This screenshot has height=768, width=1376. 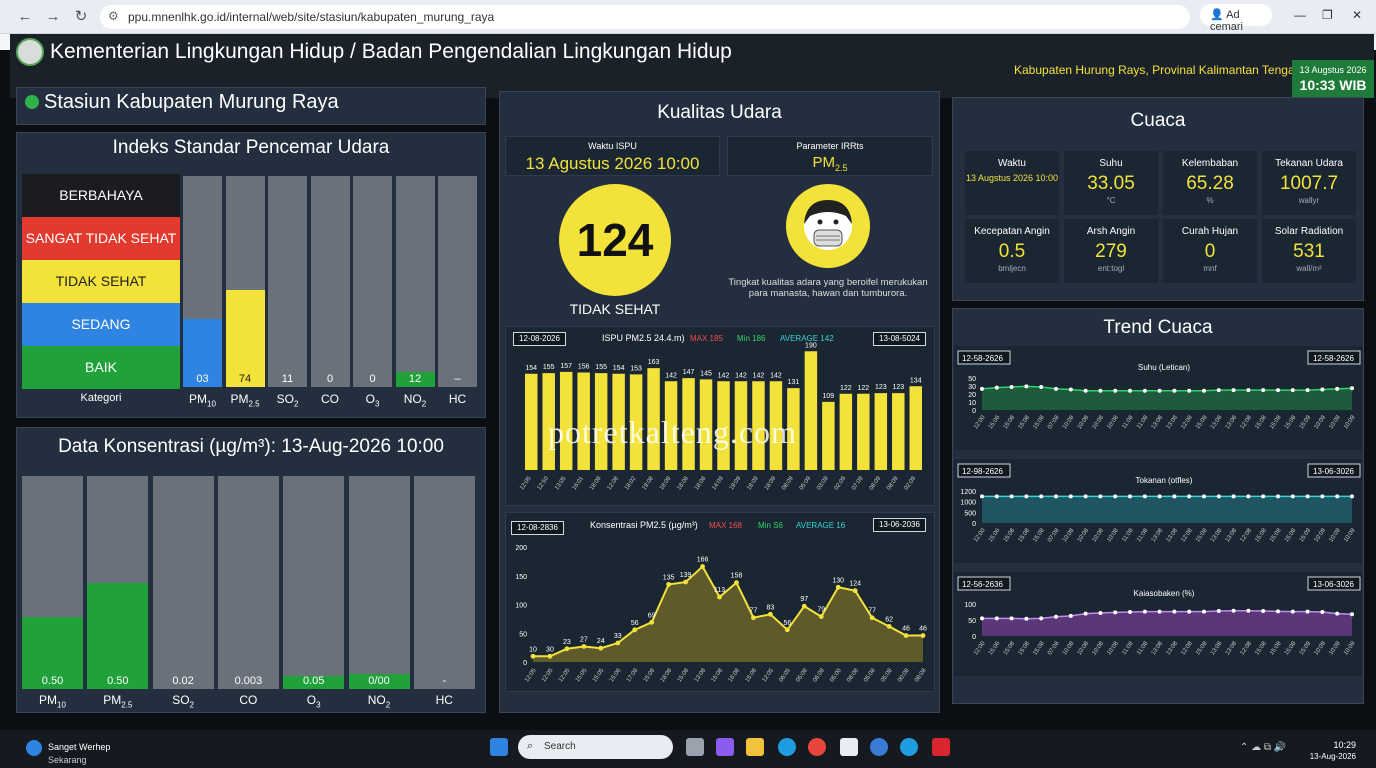 What do you see at coordinates (544, 483) in the screenshot?
I see `ispu-x-tick: 12:50` at bounding box center [544, 483].